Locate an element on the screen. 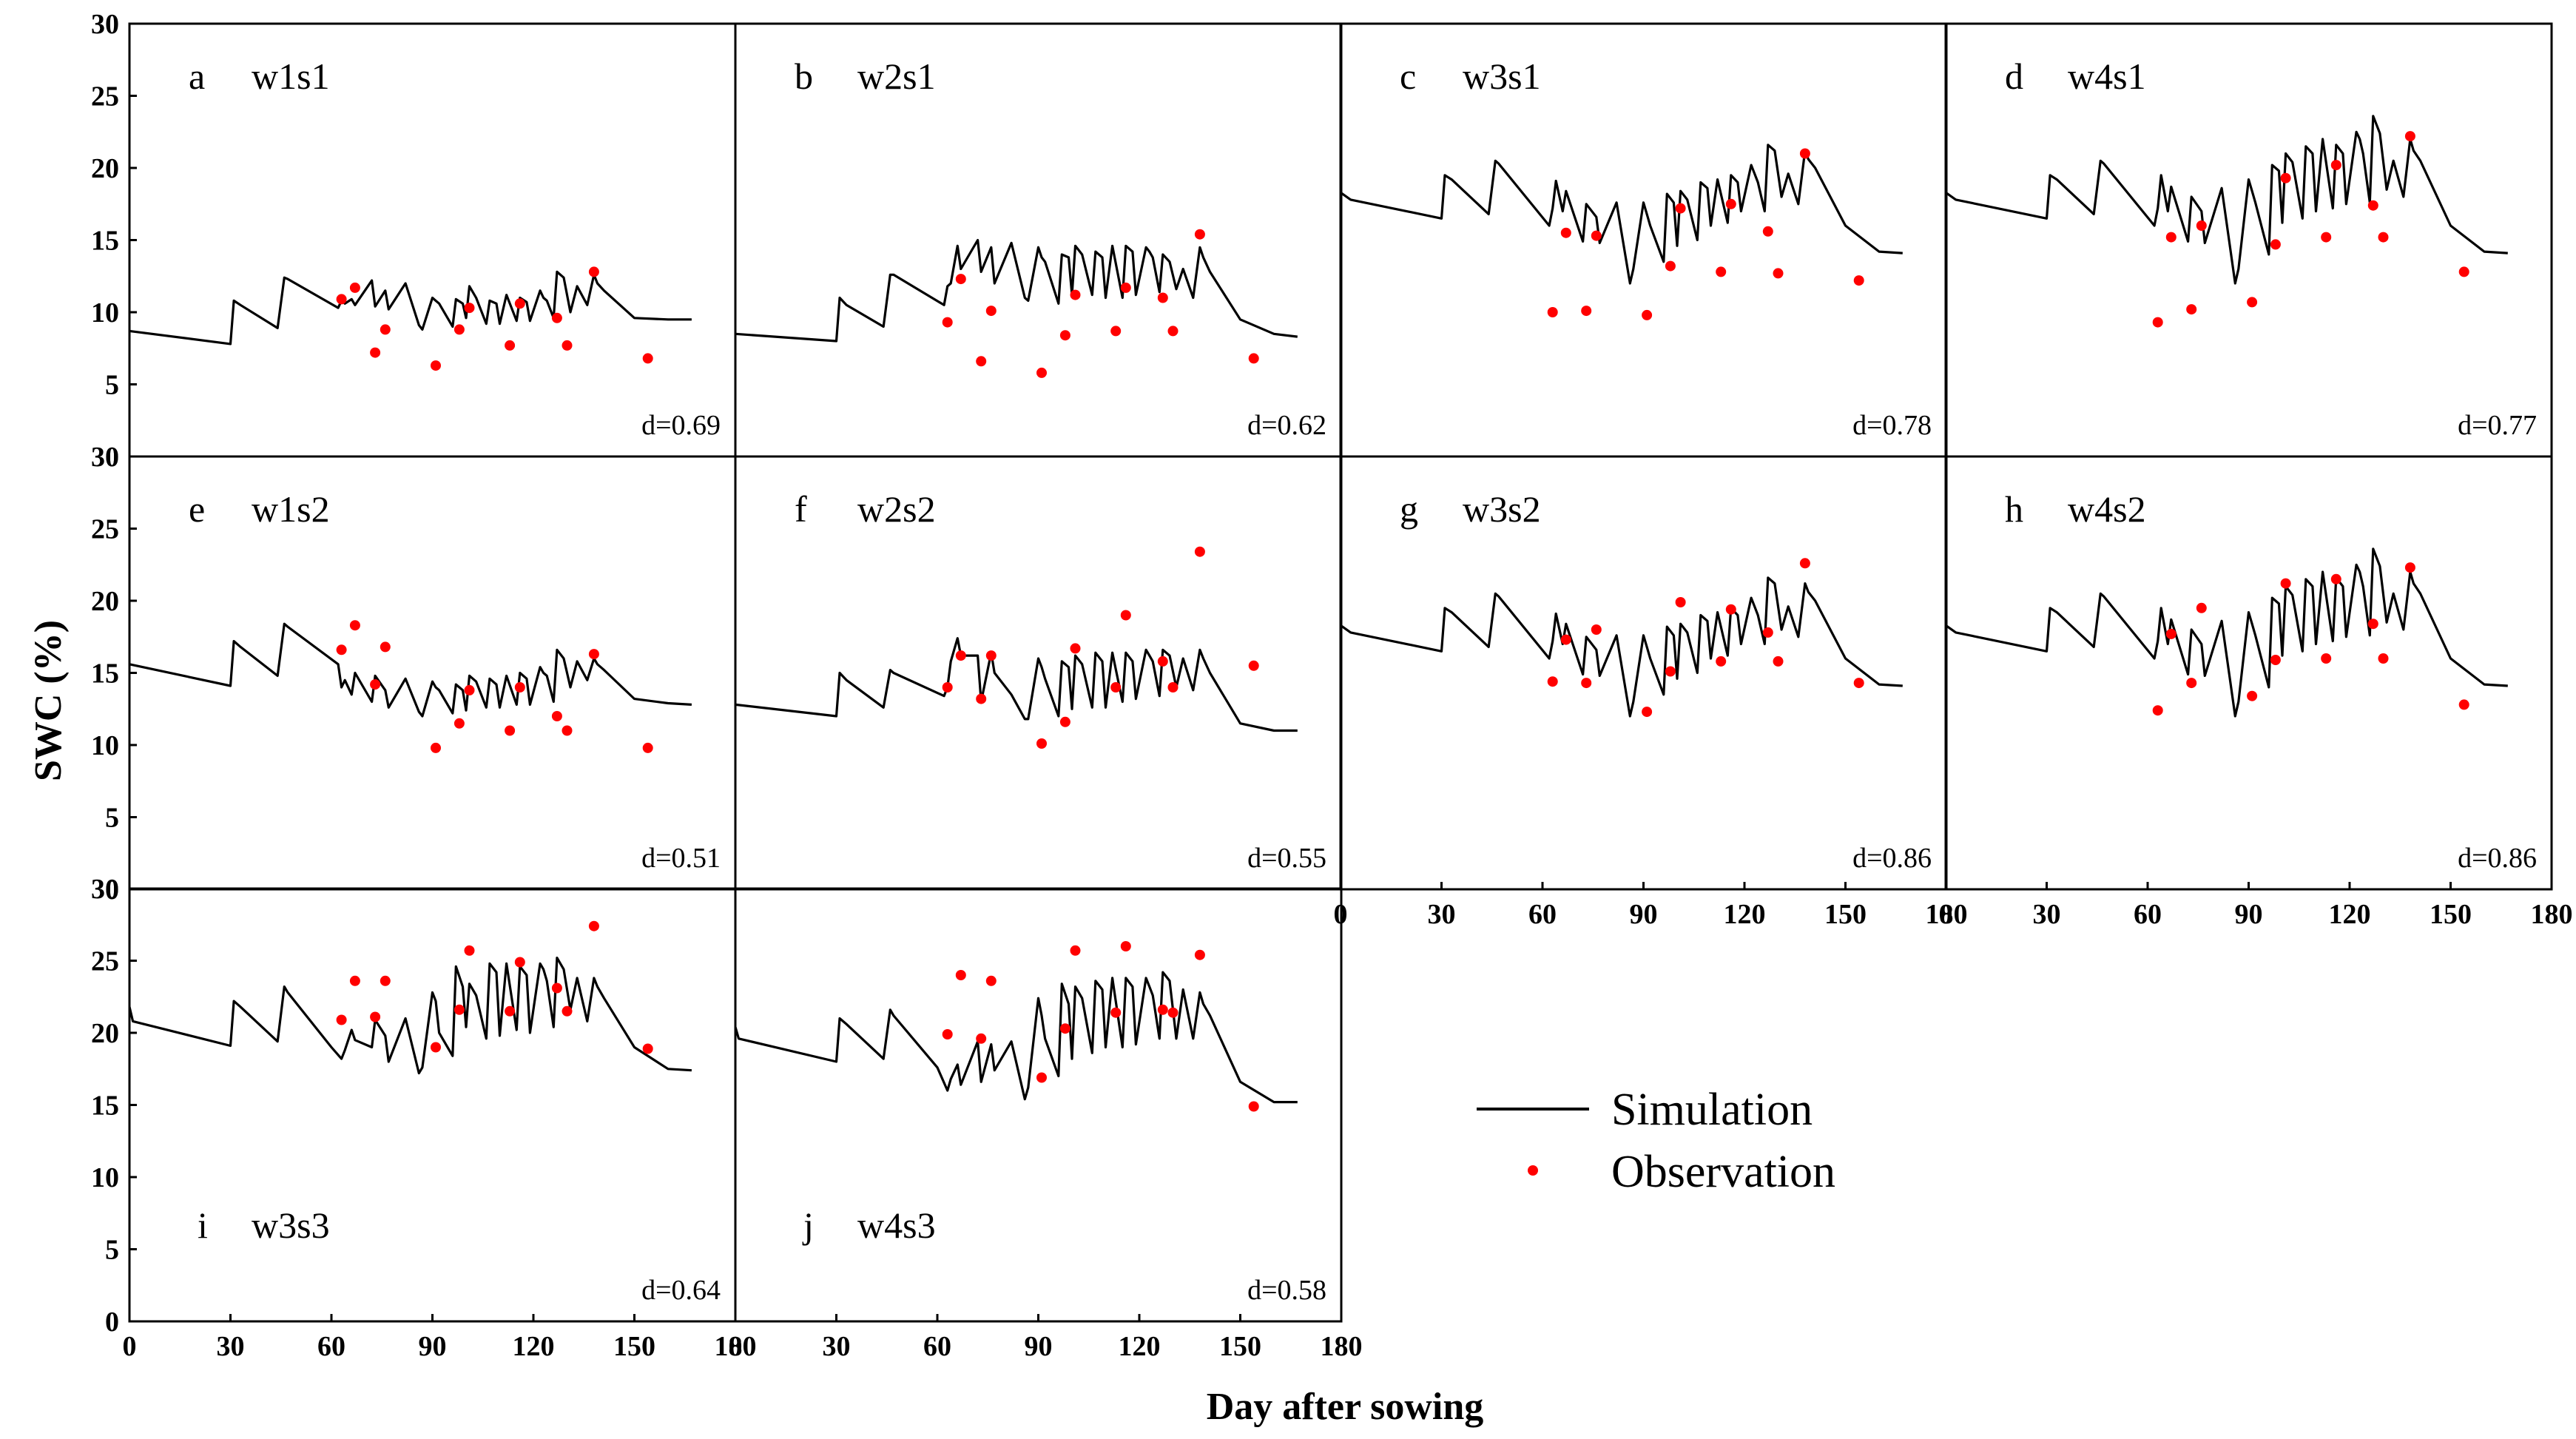 The height and width of the screenshot is (1439, 2576). legend-observation-label: Observation is located at coordinates (1723, 1172).